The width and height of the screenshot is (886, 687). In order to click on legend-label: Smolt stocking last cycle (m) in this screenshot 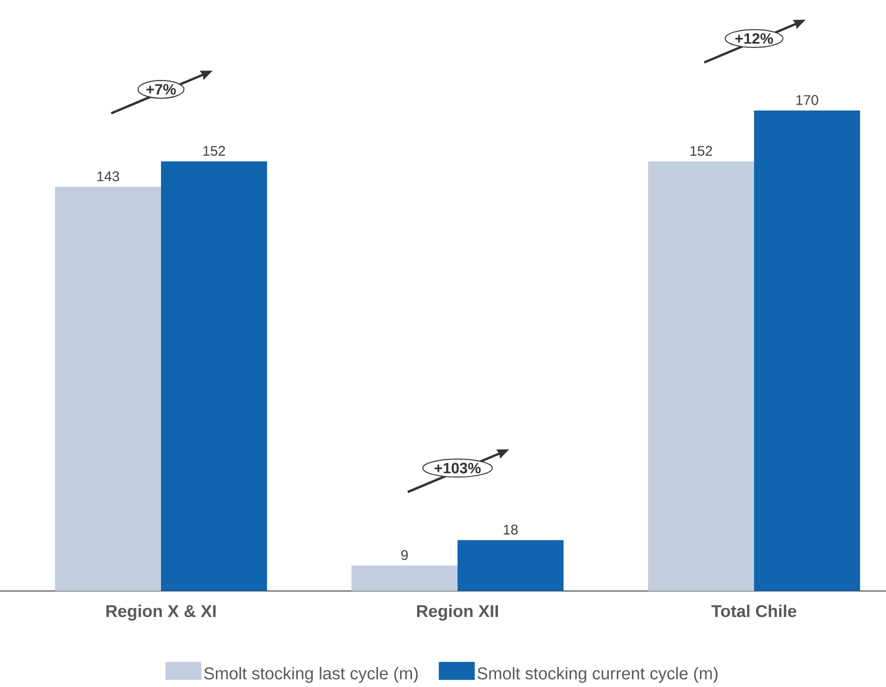, I will do `click(311, 674)`.